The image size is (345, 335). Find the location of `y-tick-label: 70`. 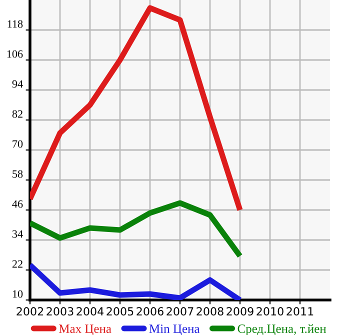

y-tick-label: 70 is located at coordinates (17, 144).